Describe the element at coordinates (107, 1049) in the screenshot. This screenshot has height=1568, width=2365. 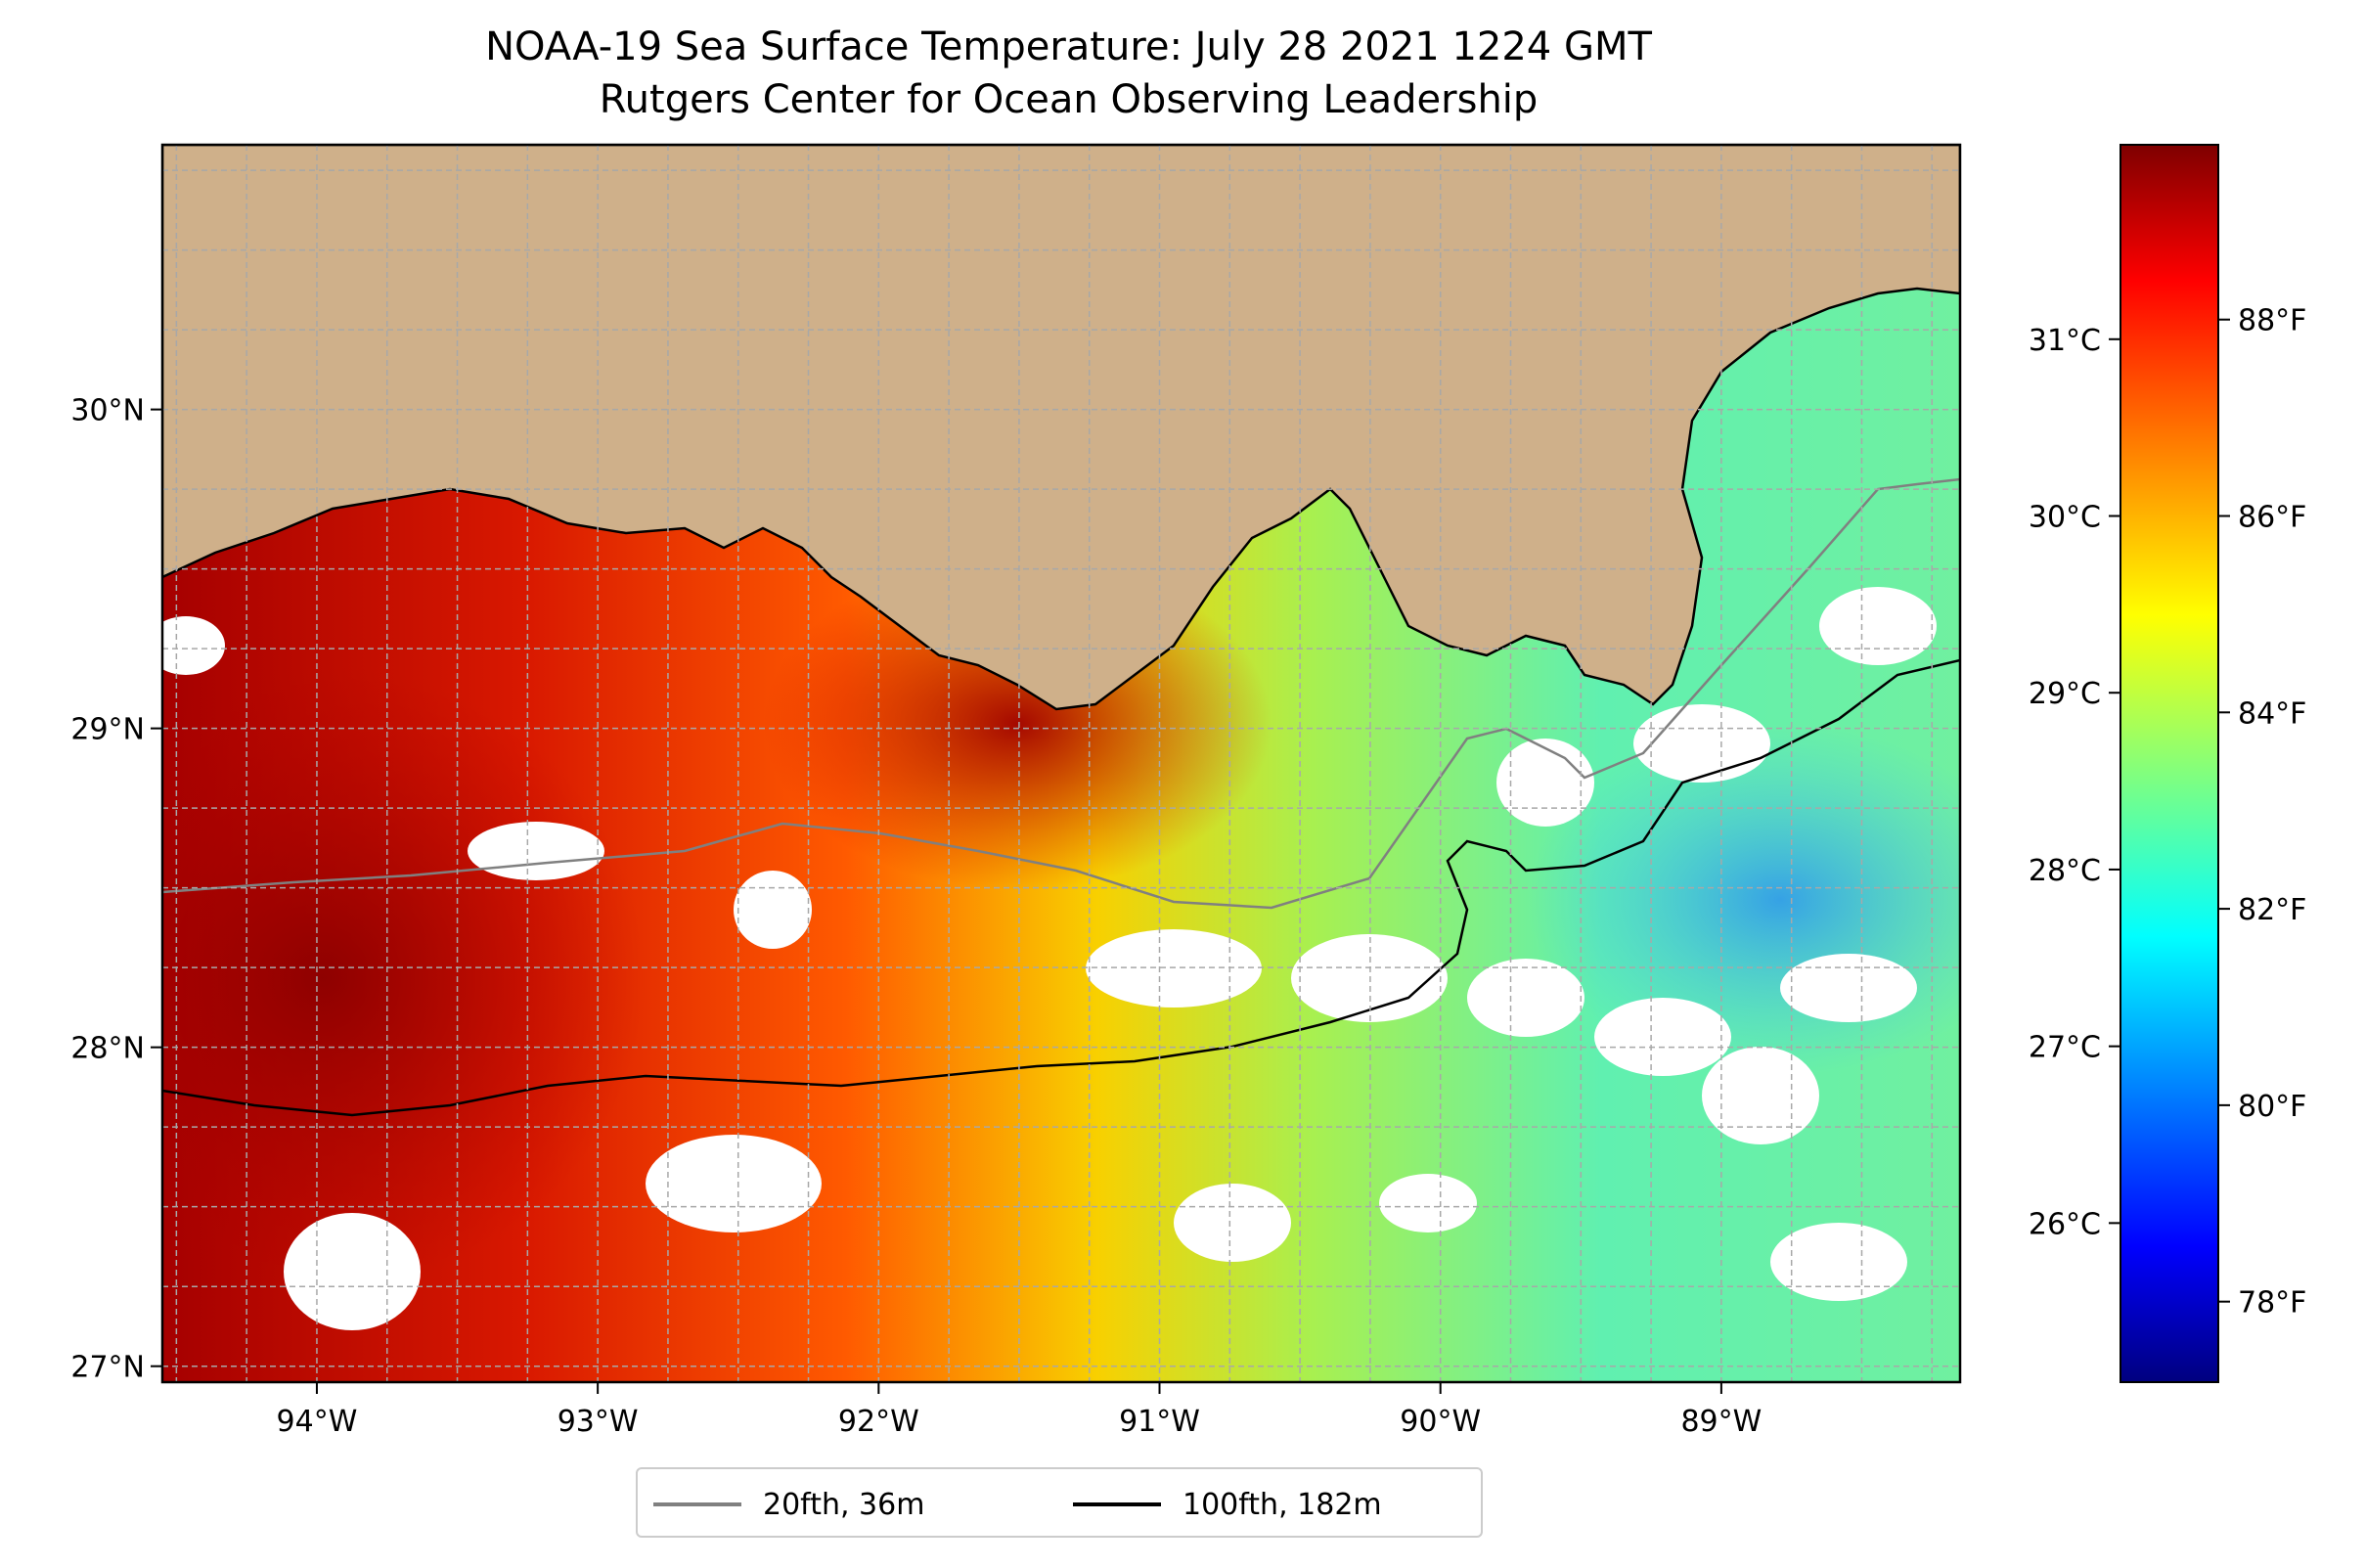
I see `lat-tick-label: 28°N` at that location.